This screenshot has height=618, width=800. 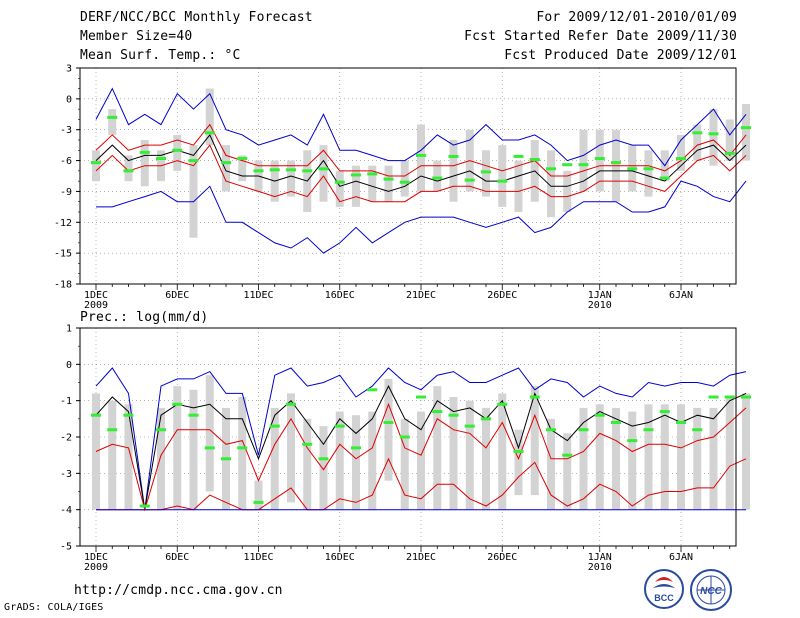 What do you see at coordinates (636, 17) in the screenshot?
I see `forecast-period: For 2009/12/01-2010/01/09` at bounding box center [636, 17].